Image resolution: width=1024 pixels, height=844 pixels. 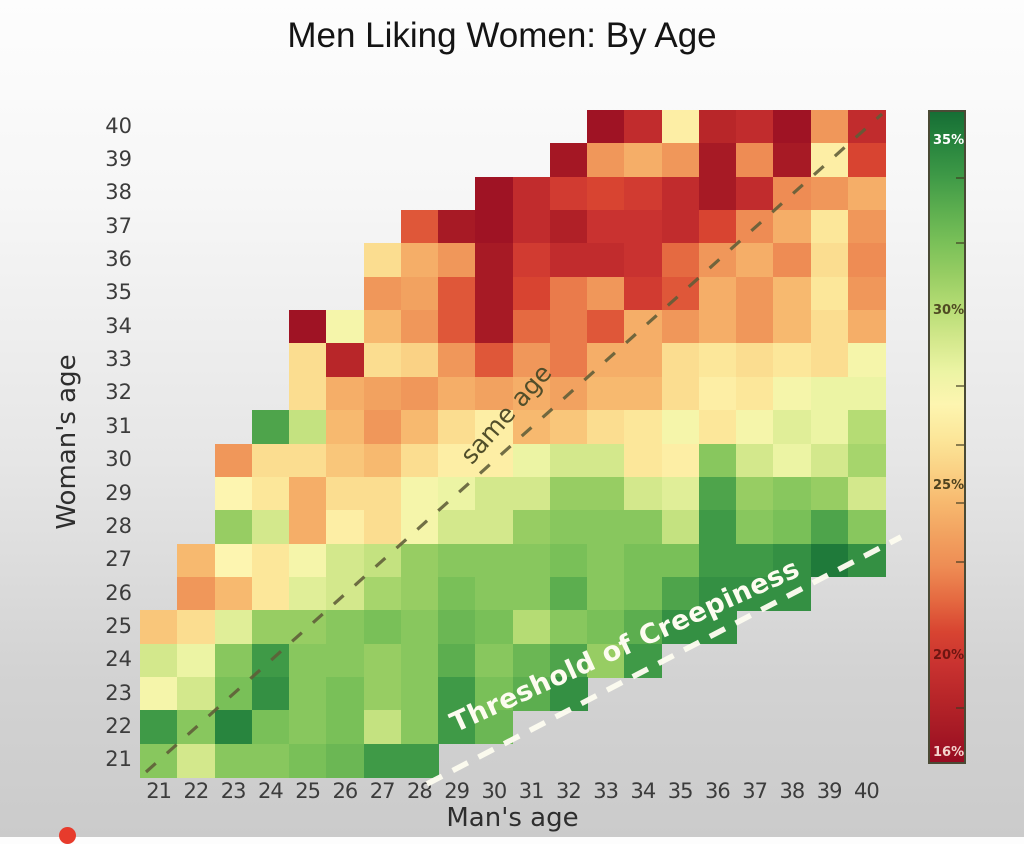 What do you see at coordinates (271, 791) in the screenshot?
I see `x-tick-label: 24` at bounding box center [271, 791].